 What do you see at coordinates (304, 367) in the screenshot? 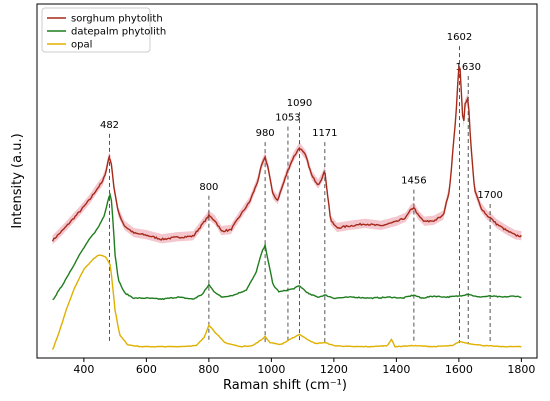
I see `x-axis-ticks: 400 600 800 1000 1200 1400 1600 1800` at bounding box center [304, 367].